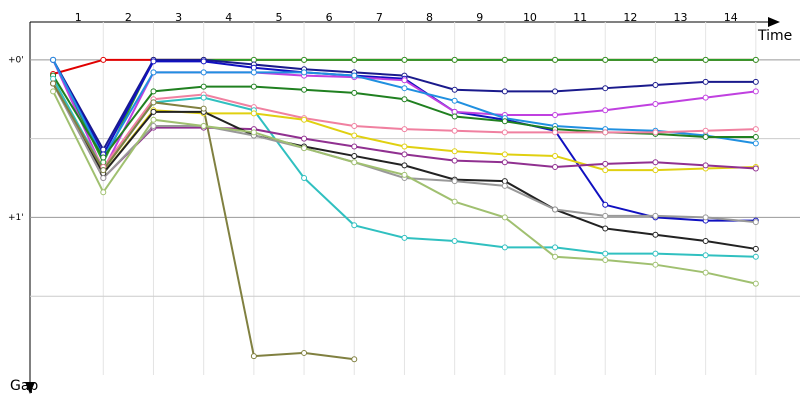 The width and height of the screenshot is (800, 400). What do you see at coordinates (128, 17) in the screenshot?
I see `x-tick-label: 2` at bounding box center [128, 17].